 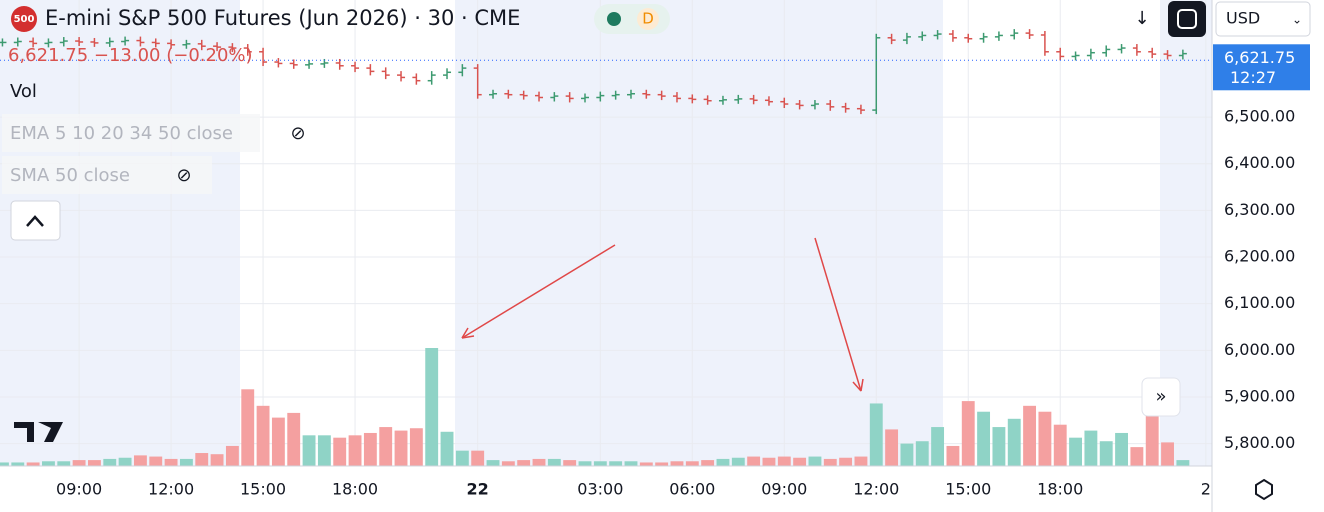 I want to click on y-tick-label: 6,400.00, so click(x=1259, y=162).